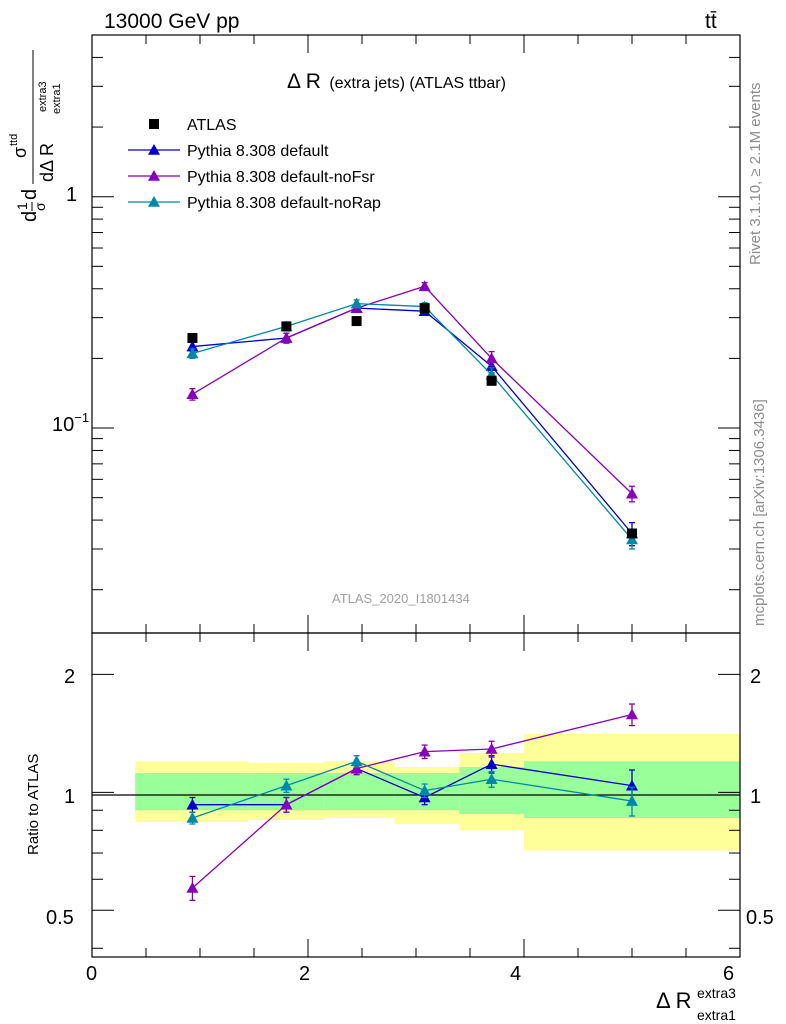 Image resolution: width=786 pixels, height=1024 pixels. I want to click on ratio-pythia-nofsr-line, so click(412, 801).